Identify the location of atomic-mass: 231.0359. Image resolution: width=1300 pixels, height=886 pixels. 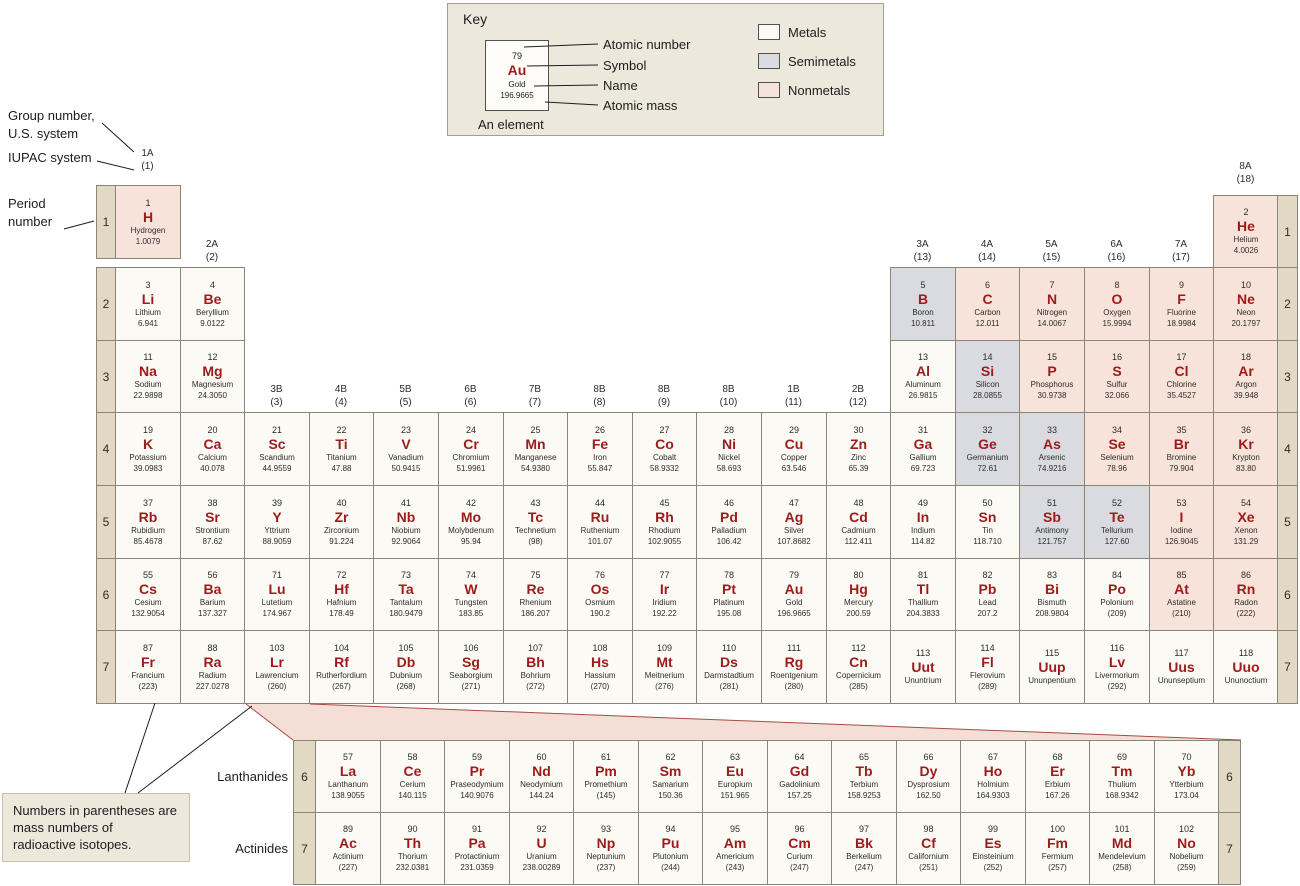
(477, 867).